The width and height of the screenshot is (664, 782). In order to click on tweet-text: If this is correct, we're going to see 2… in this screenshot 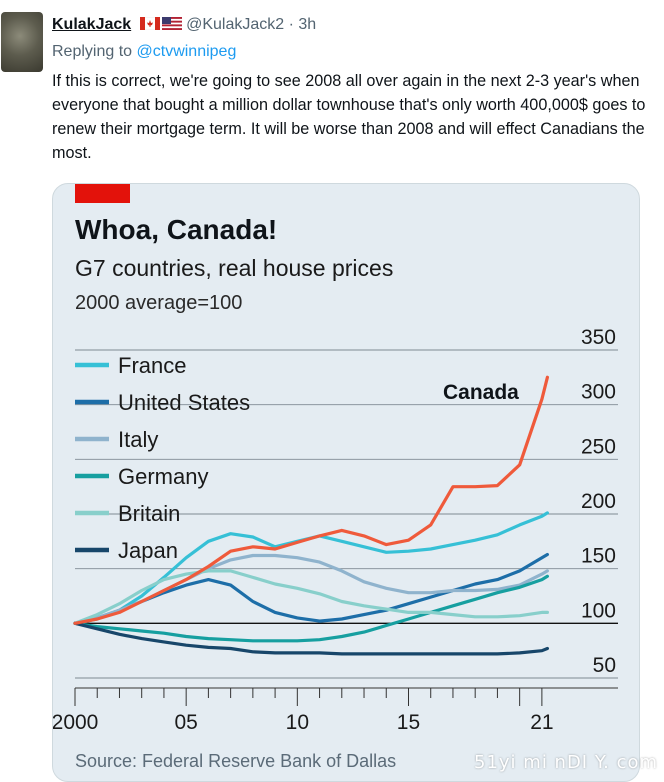, I will do `click(349, 117)`.